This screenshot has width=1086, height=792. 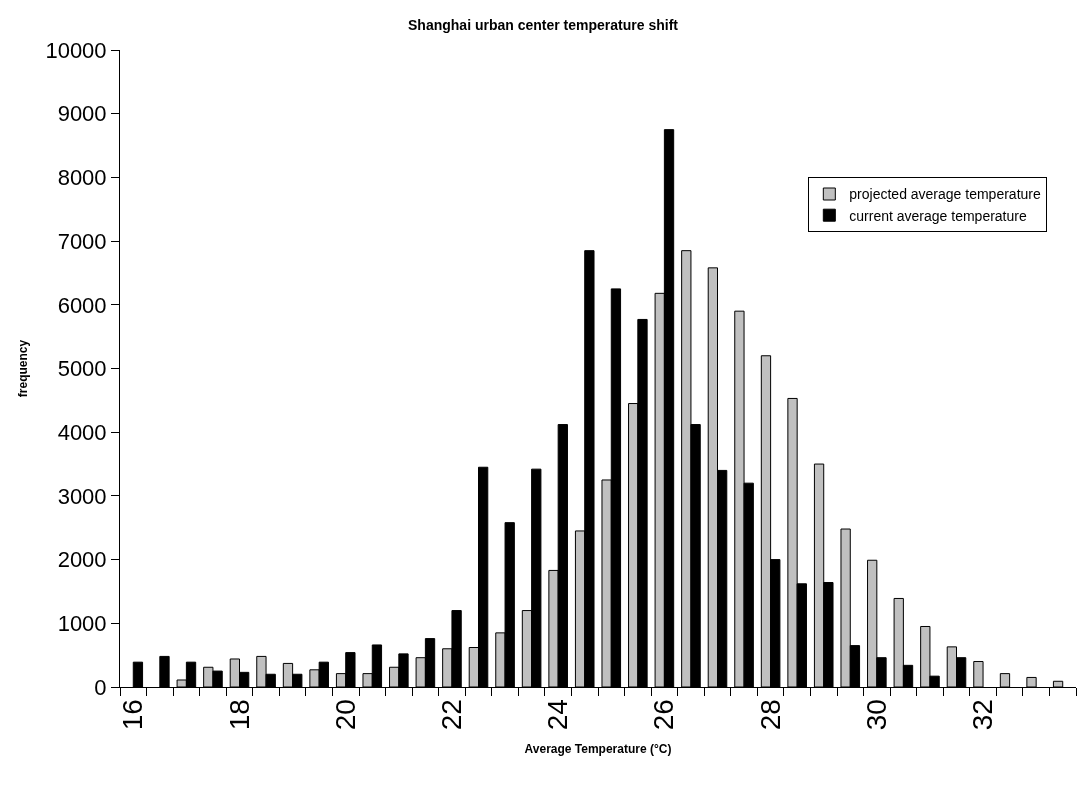 I want to click on y-axis-title: frequency, so click(x=22, y=368).